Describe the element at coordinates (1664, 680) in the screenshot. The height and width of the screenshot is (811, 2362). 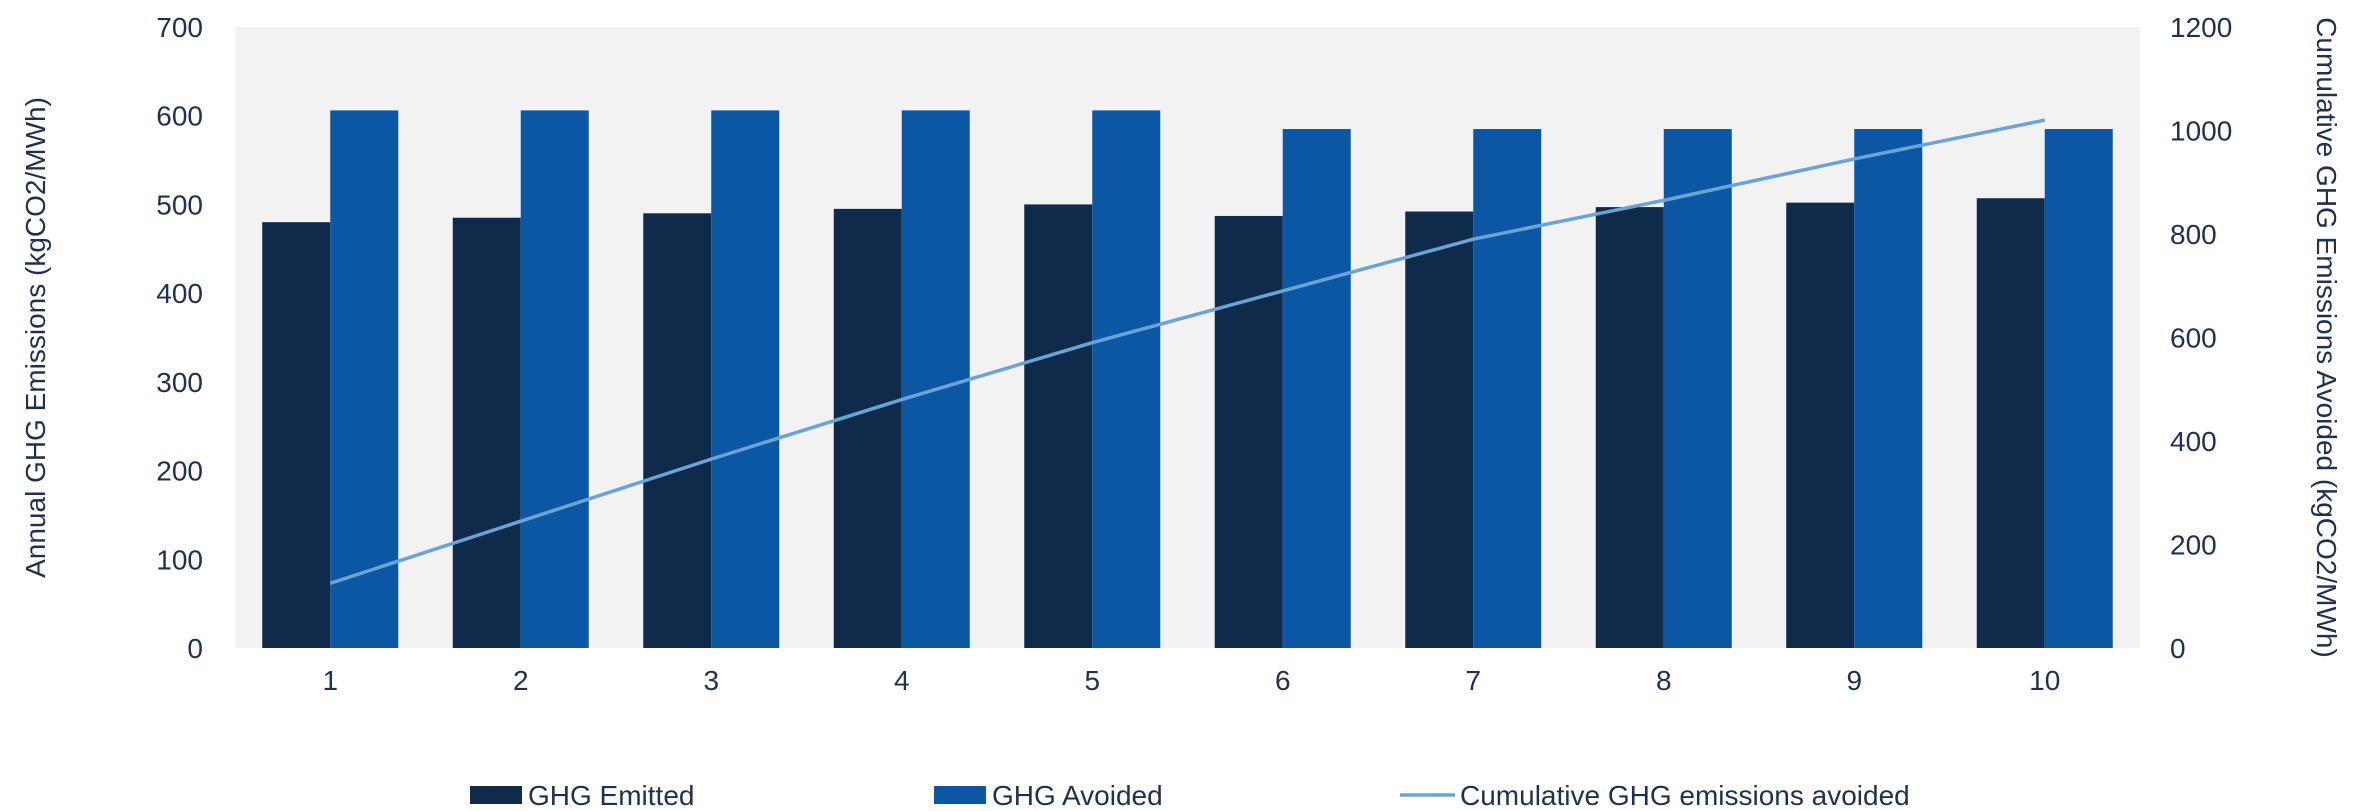
I see `x-tick-label: 8` at that location.